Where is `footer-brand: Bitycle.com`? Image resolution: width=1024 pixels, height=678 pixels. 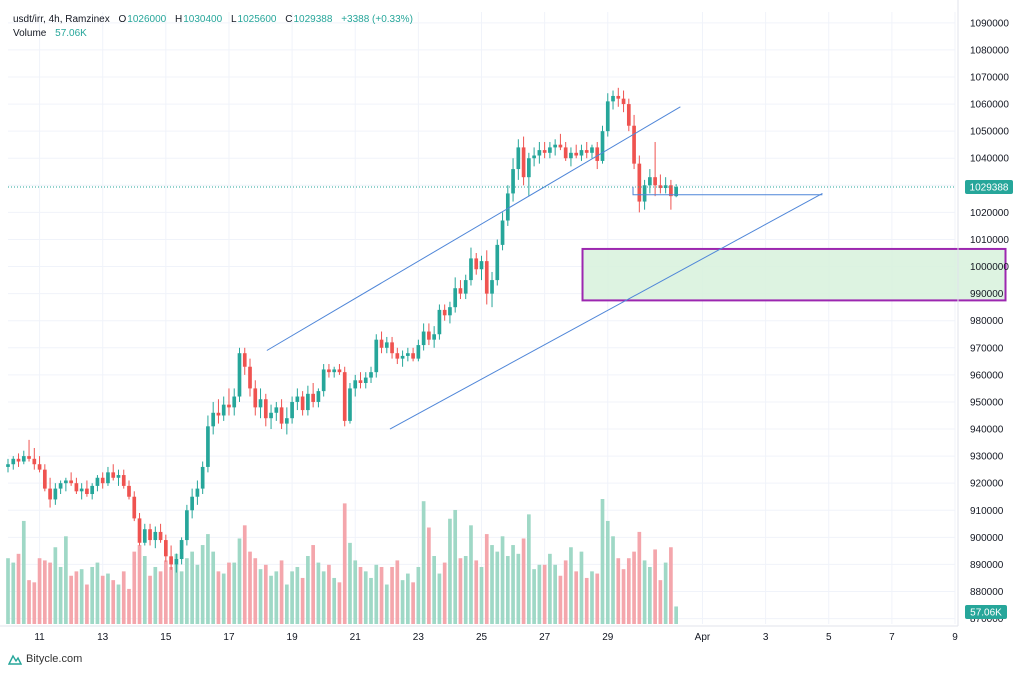 footer-brand: Bitycle.com is located at coordinates (45, 659).